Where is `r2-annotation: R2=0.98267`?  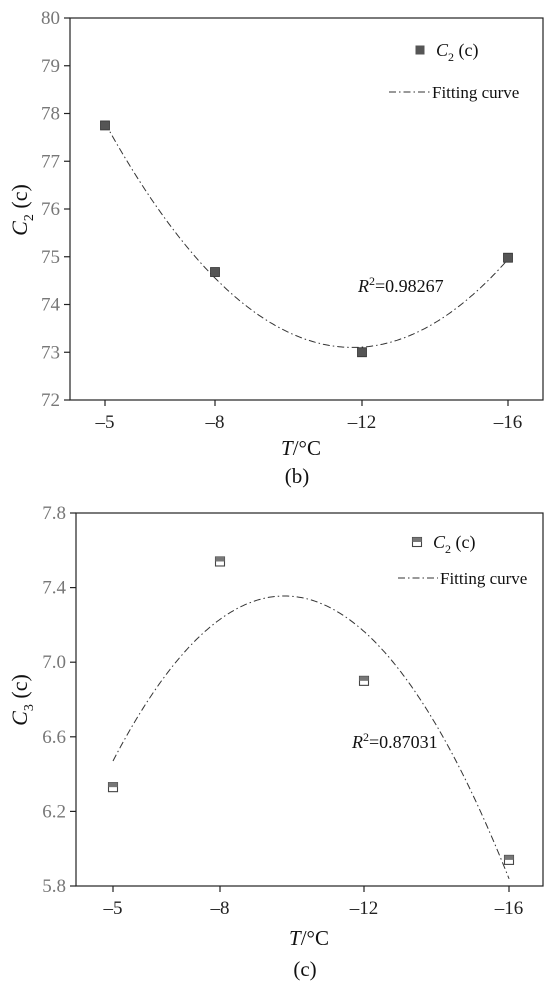
r2-annotation: R2=0.98267 is located at coordinates (400, 285).